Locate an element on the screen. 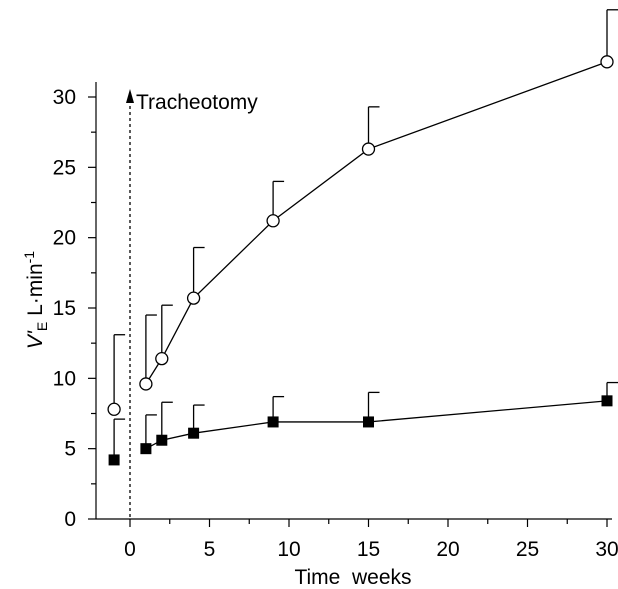 The width and height of the screenshot is (618, 589). x-tick-label: 0 is located at coordinates (130, 549).